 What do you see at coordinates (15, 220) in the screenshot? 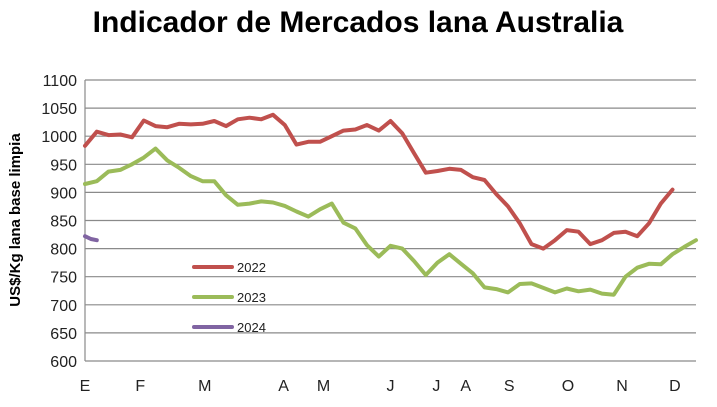
I see `y-axis-label: US$/Kg lana base limpia` at bounding box center [15, 220].